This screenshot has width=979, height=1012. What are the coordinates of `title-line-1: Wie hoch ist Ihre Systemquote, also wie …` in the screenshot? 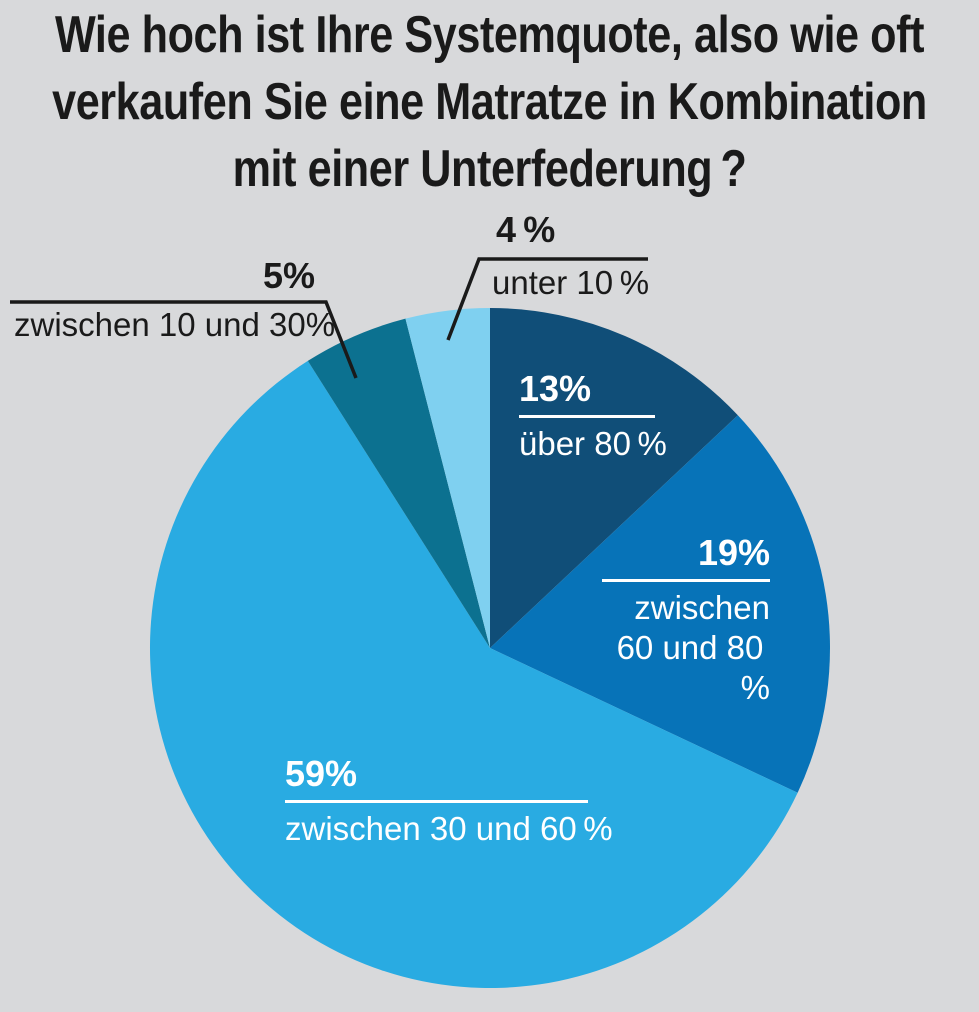 It's located at (489, 35).